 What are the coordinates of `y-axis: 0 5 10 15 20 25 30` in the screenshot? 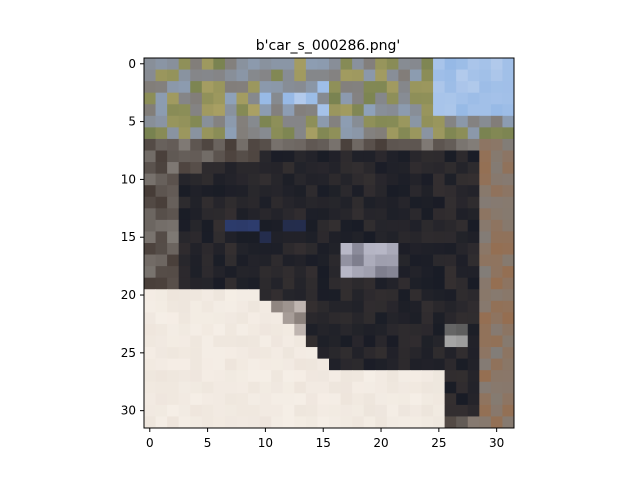 It's located at (132, 237).